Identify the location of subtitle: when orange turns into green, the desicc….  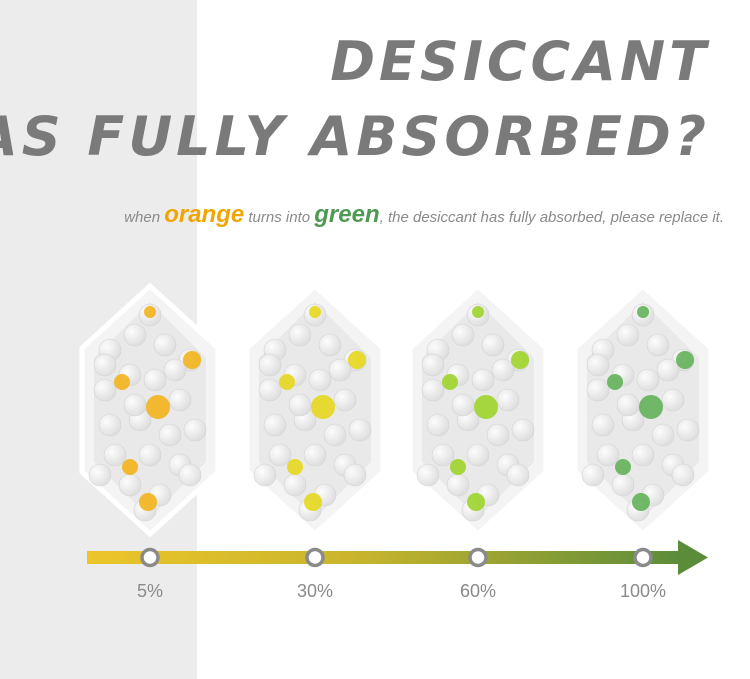
(424, 214).